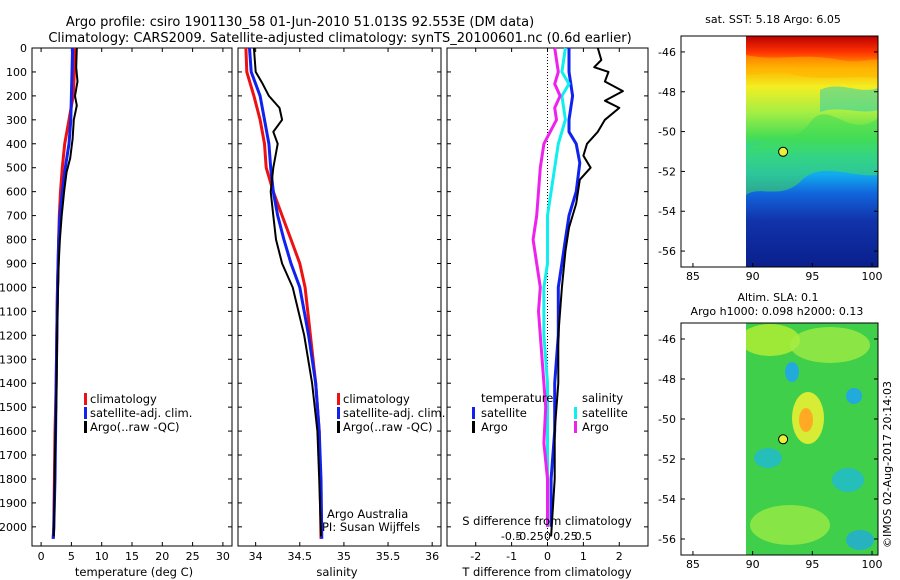 The height and width of the screenshot is (580, 900). Describe the element at coordinates (102, 556) in the screenshot. I see `x-tick-label: 10` at that location.